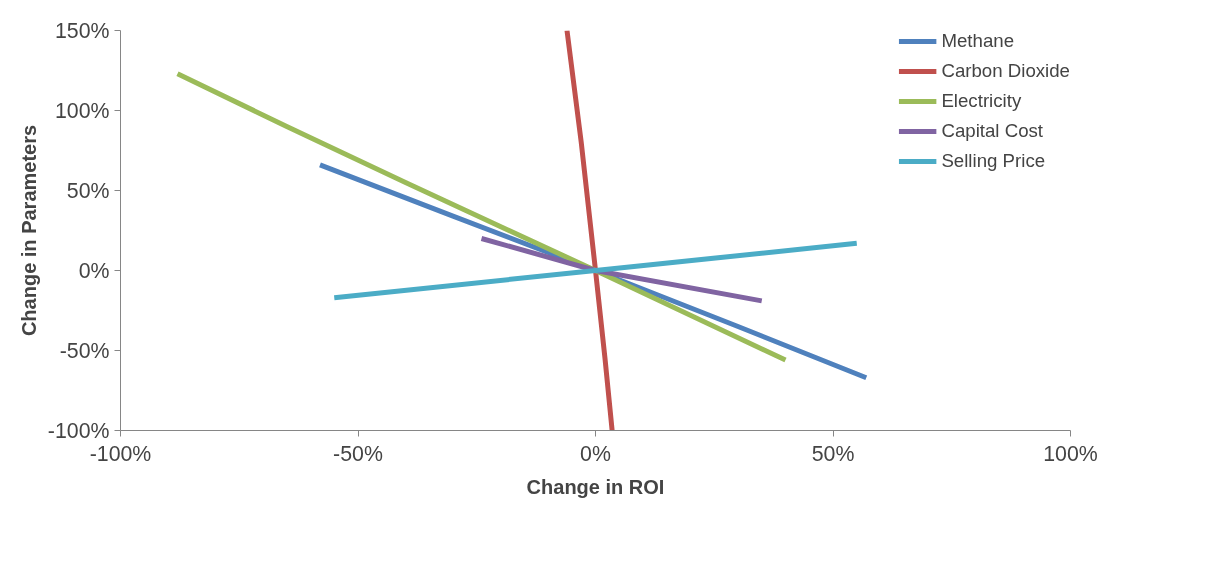 The image size is (1223, 588). I want to click on y-tick-label: 0%, so click(94, 270).